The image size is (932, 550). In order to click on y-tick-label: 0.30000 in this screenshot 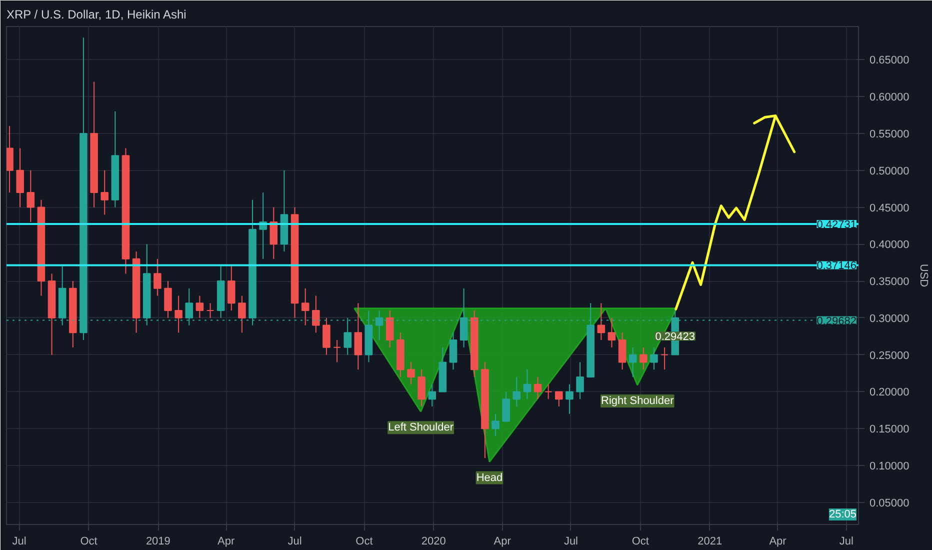, I will do `click(890, 318)`.